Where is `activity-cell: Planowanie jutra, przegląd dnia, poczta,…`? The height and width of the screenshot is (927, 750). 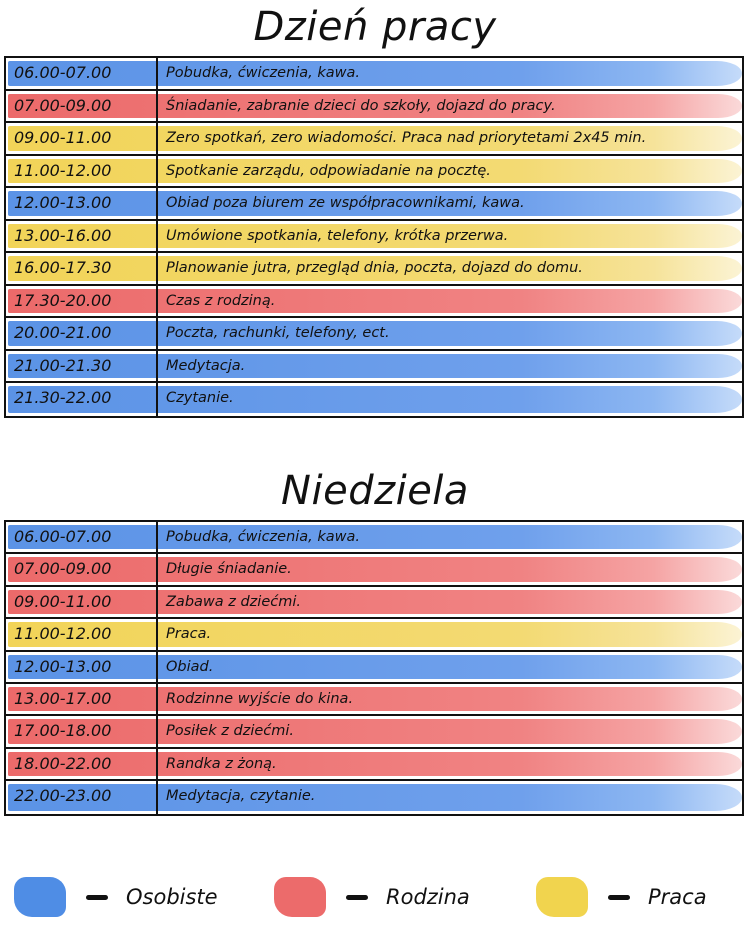
activity-cell: Planowanie jutra, przegląd dnia, poczta,… is located at coordinates (374, 268).